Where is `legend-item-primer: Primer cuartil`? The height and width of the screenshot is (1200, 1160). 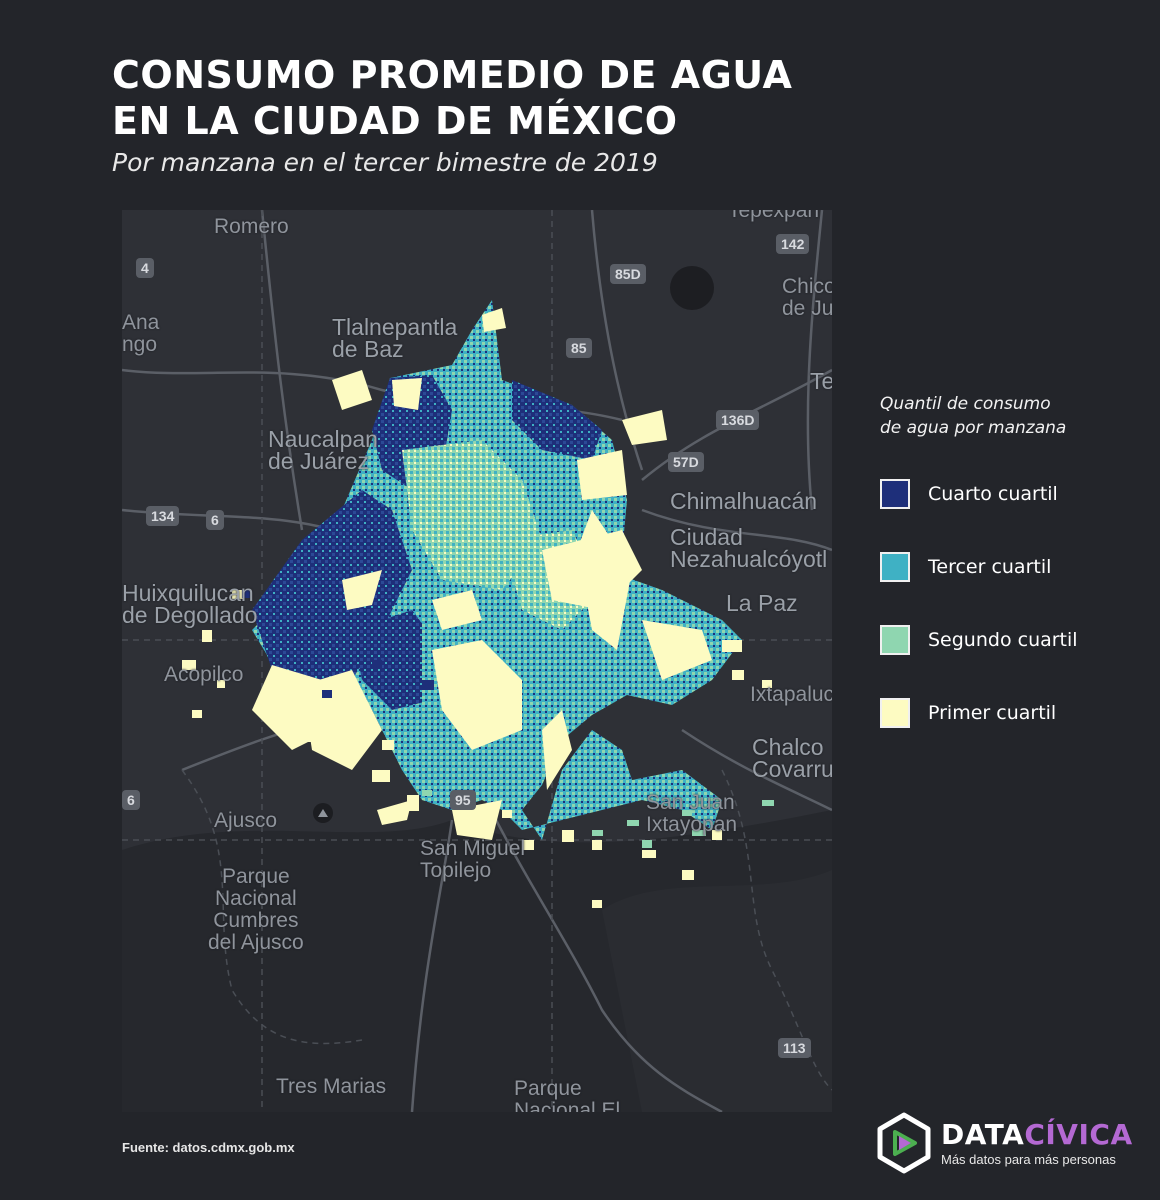 legend-item-primer: Primer cuartil is located at coordinates (1010, 713).